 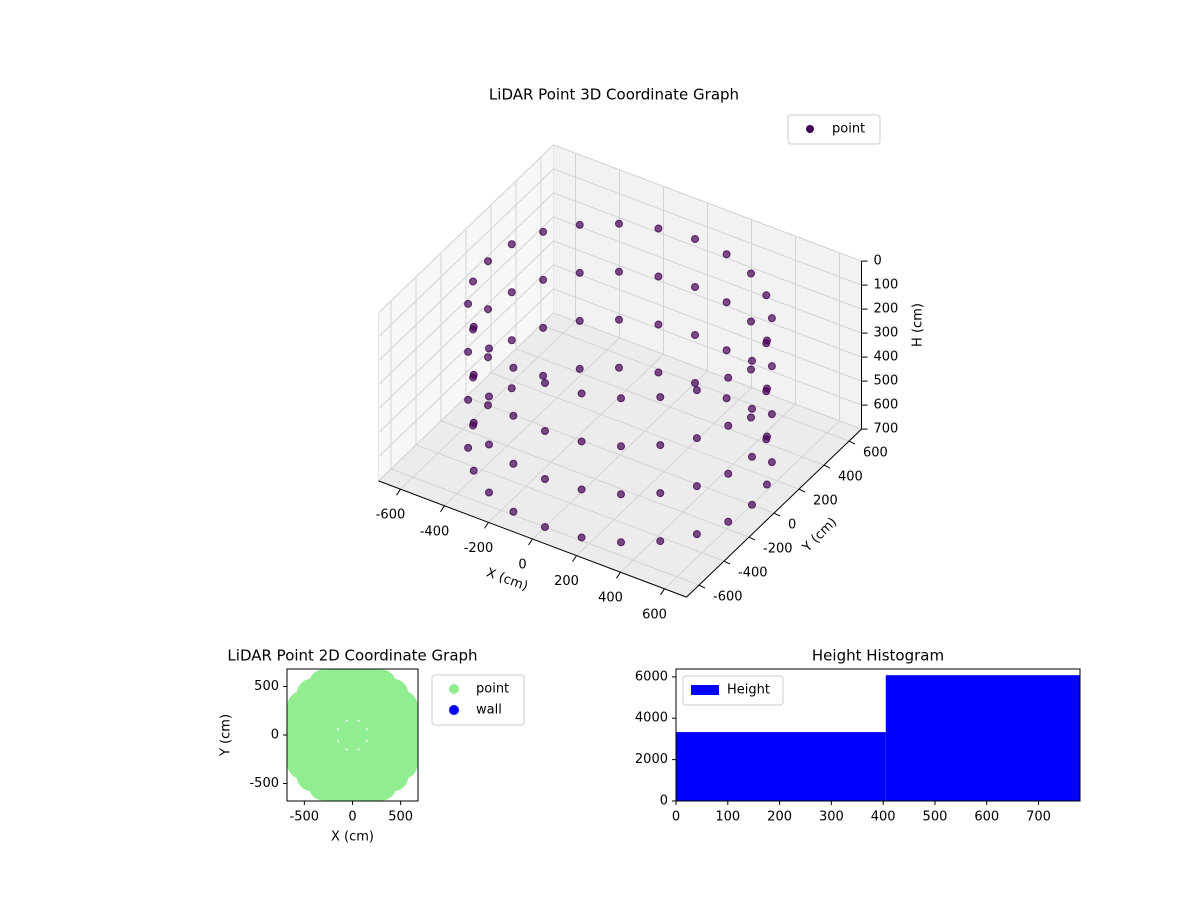 What do you see at coordinates (886, 381) in the screenshot?
I see `z-tick-label: 500` at bounding box center [886, 381].